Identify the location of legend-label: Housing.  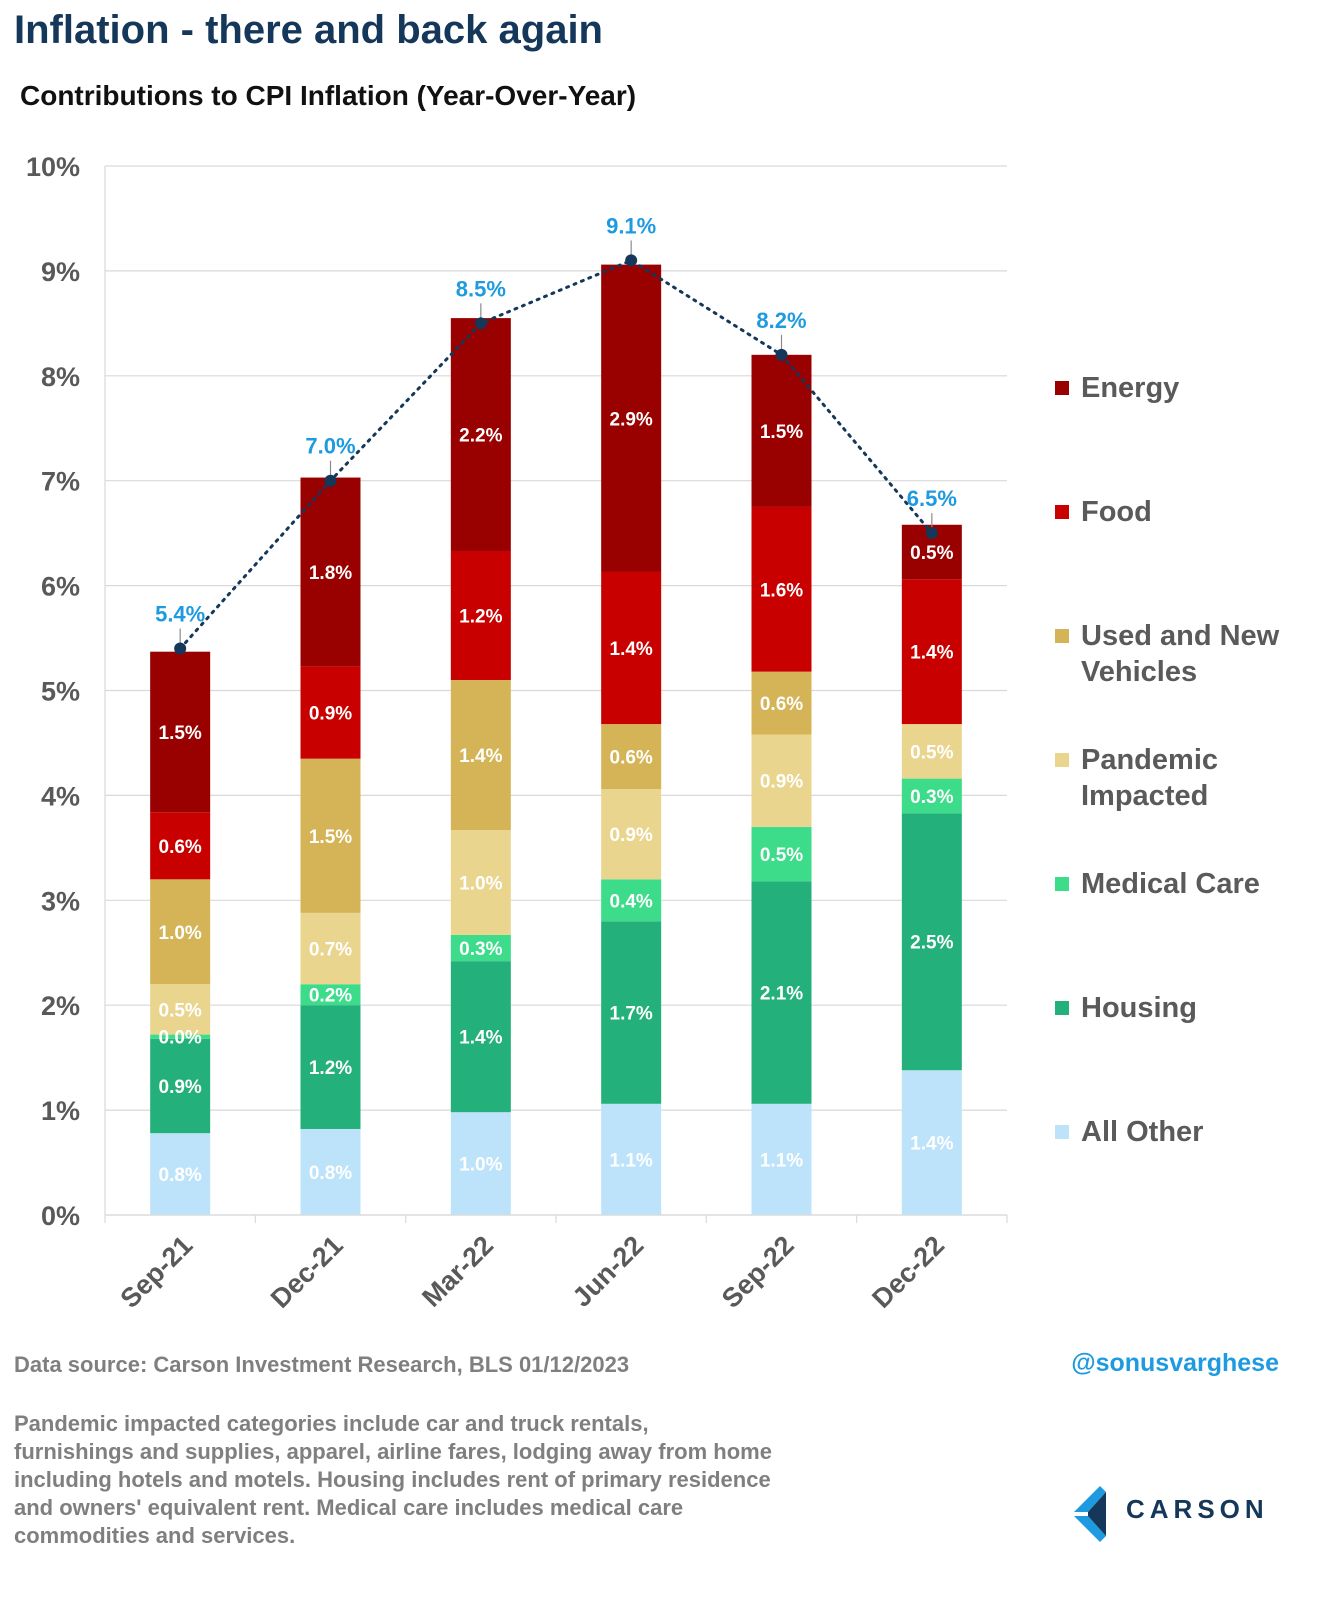
(1139, 1008).